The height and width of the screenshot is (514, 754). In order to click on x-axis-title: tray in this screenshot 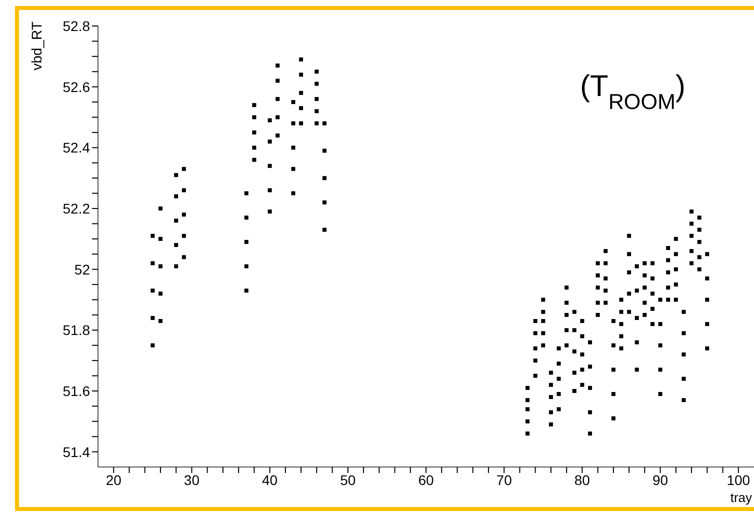, I will do `click(741, 497)`.